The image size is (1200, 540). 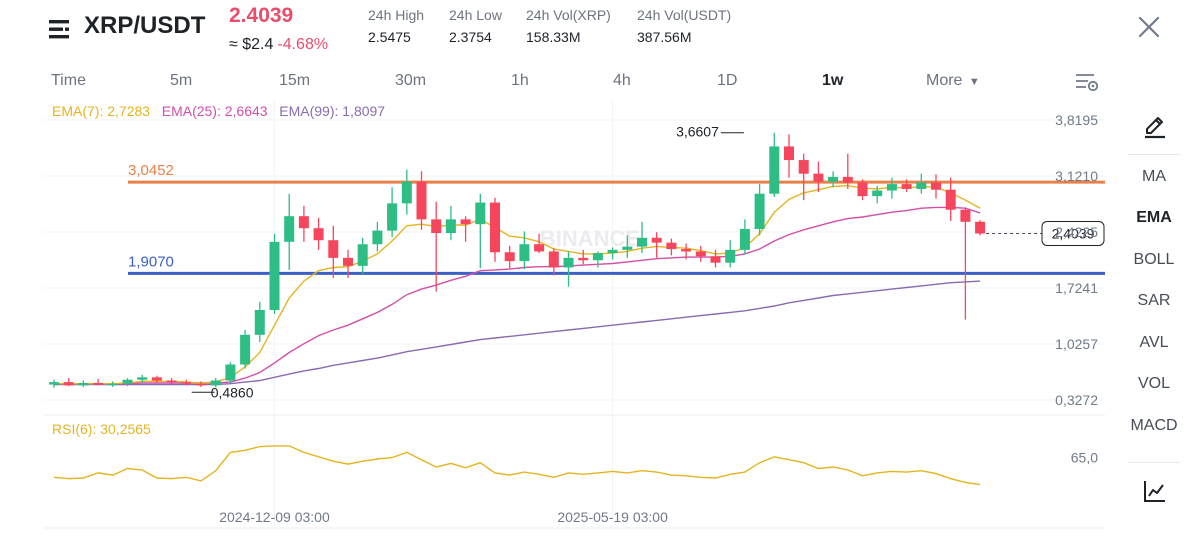 What do you see at coordinates (1154, 300) in the screenshot?
I see `sidebar-item-sar: SAR` at bounding box center [1154, 300].